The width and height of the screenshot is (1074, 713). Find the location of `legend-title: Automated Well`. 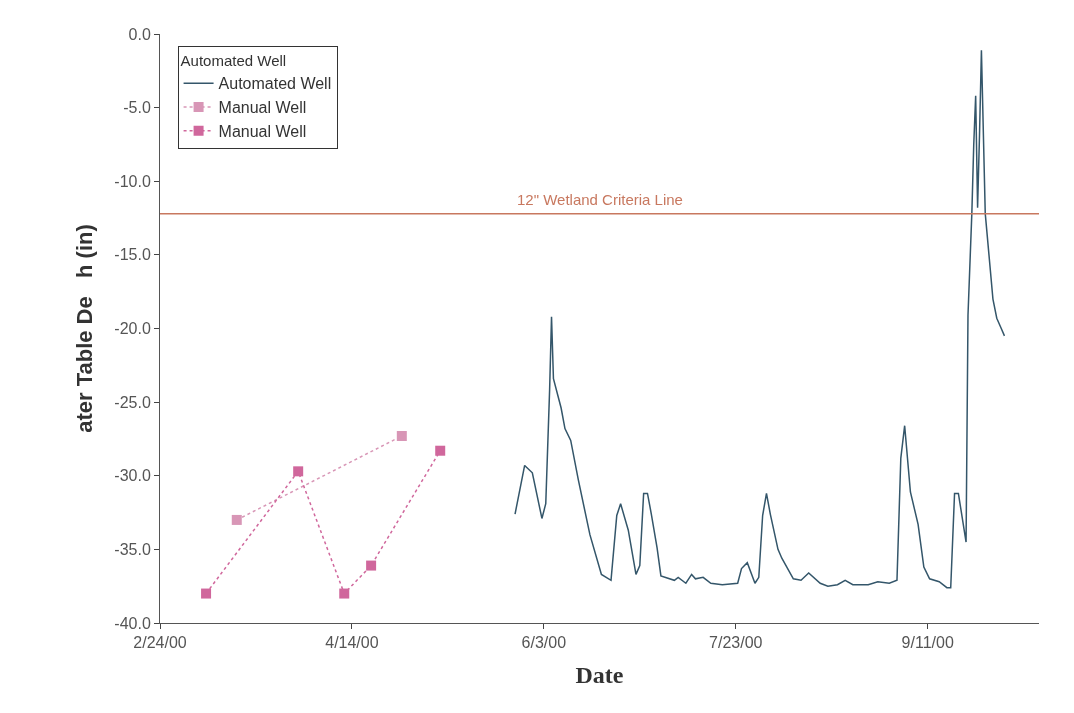

legend-title: Automated Well is located at coordinates (233, 61).